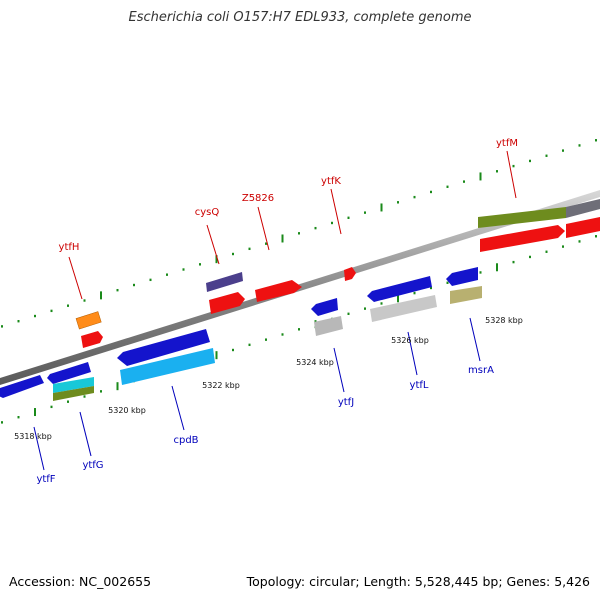  I want to click on feature-ytfM-green, so click(522, 217).